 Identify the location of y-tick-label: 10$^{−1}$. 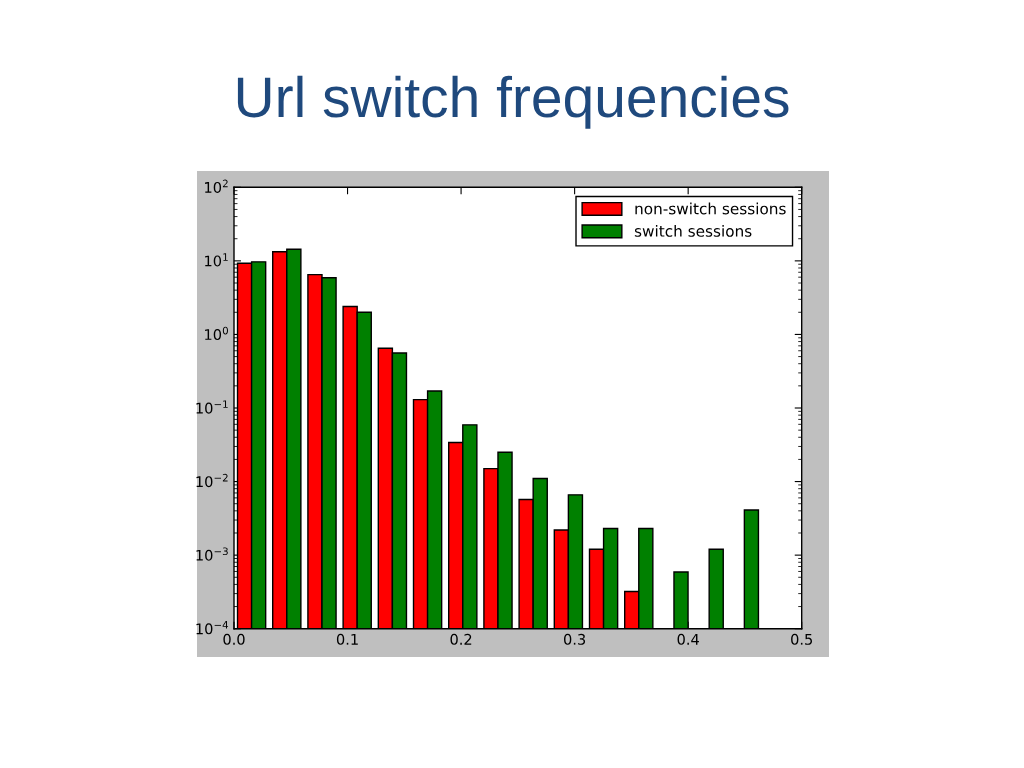
(212, 407).